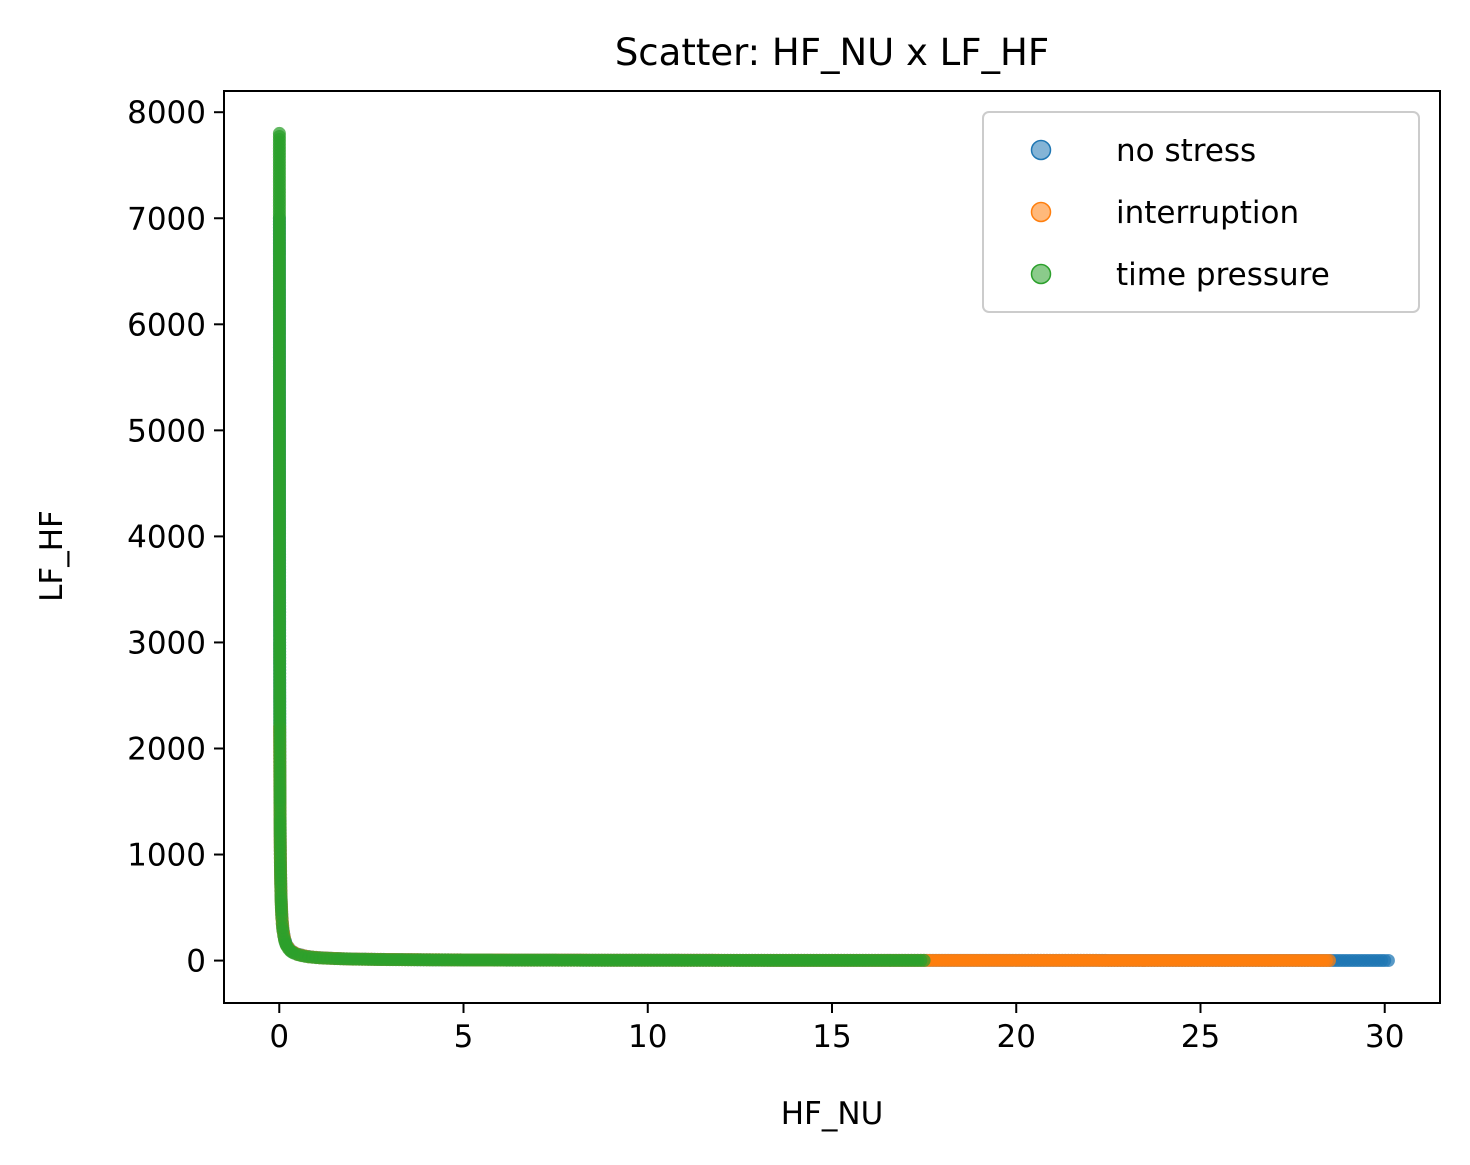 Image resolution: width=1470 pixels, height=1165 pixels. Describe the element at coordinates (1200, 1037) in the screenshot. I see `x-tick-label: 25` at that location.